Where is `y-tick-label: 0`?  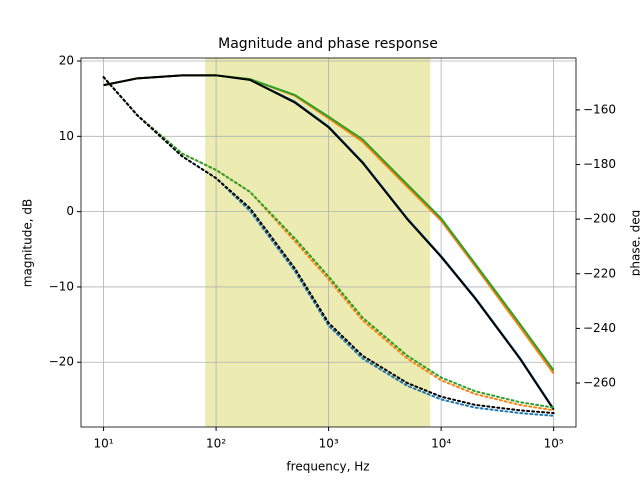
y-tick-label: 0 is located at coordinates (70, 211).